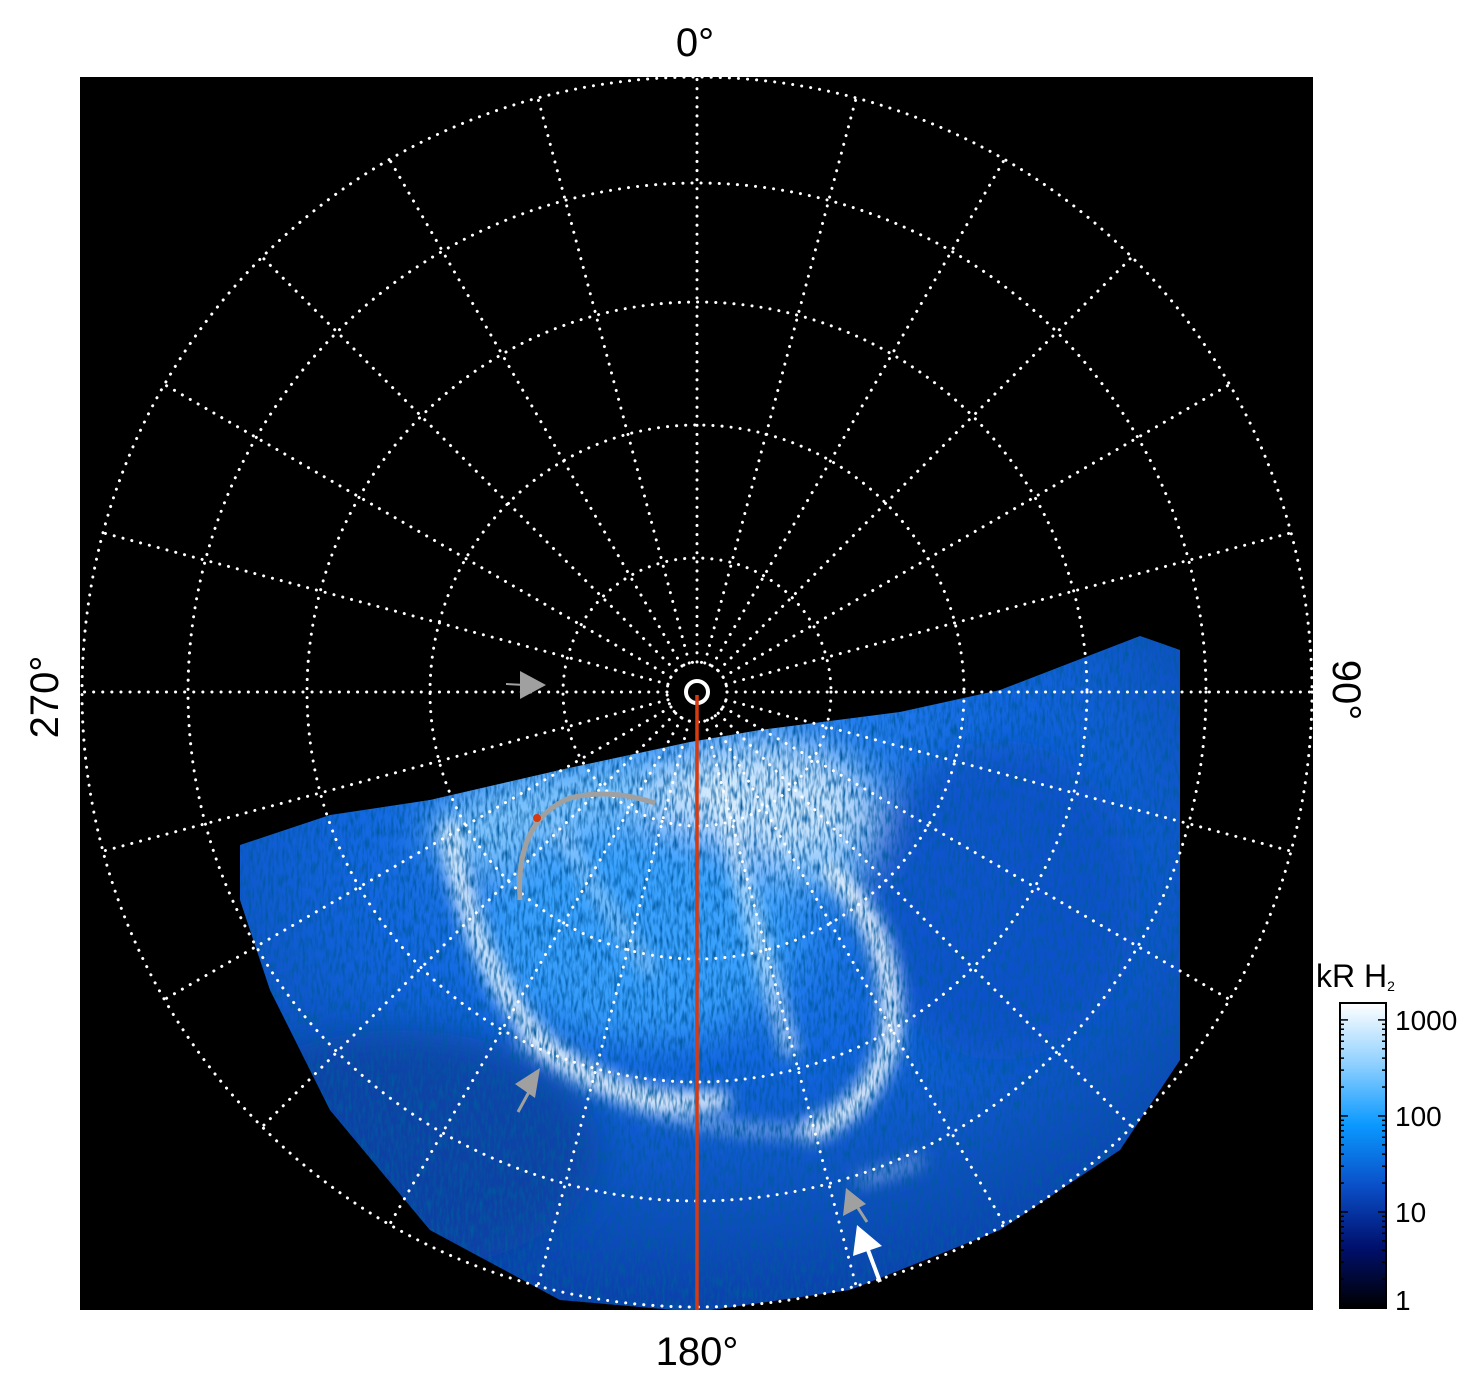  I want to click on colorbar-tick-label: 100, so click(1418, 1116).